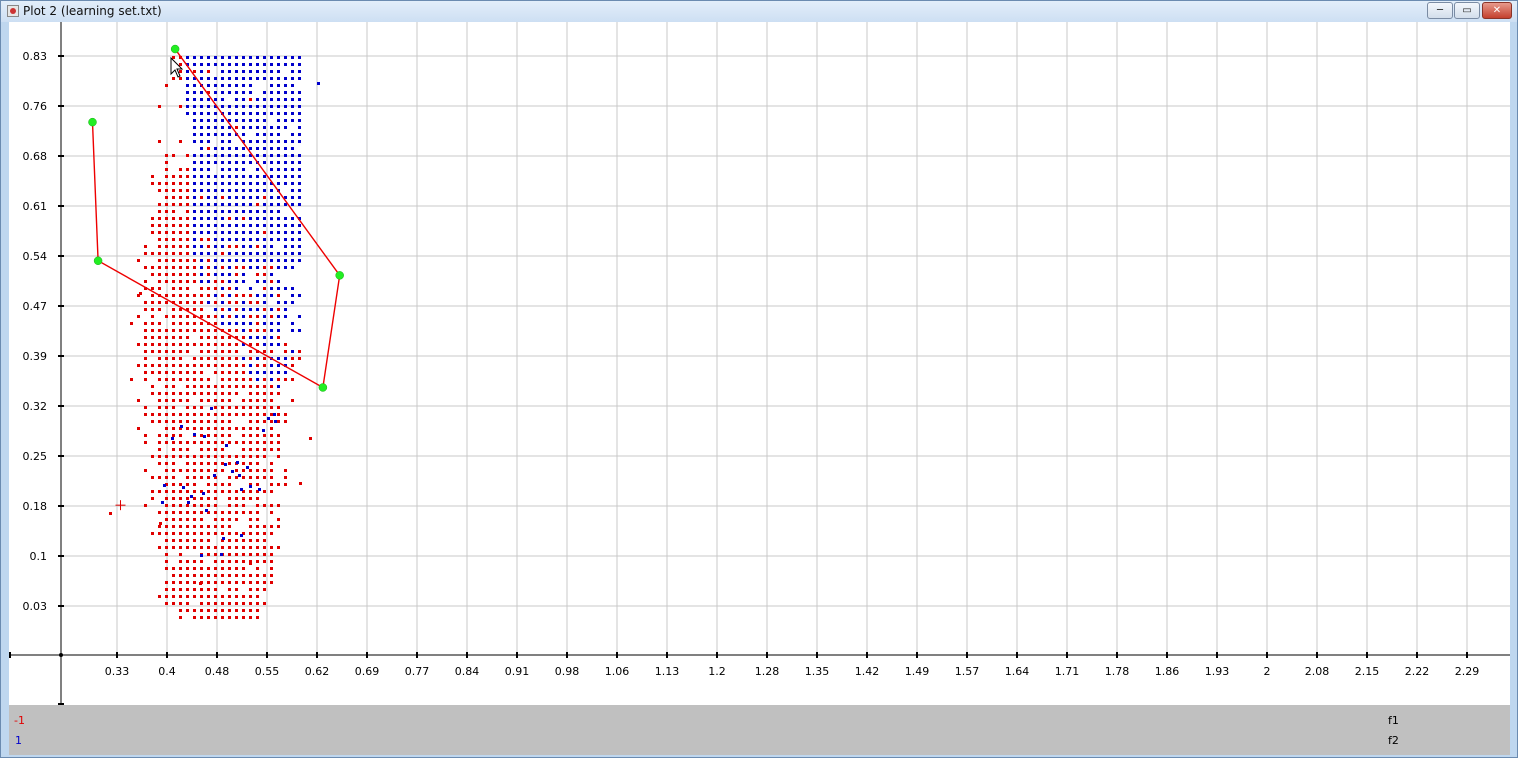  I want to click on close-button: ✕, so click(1497, 10).